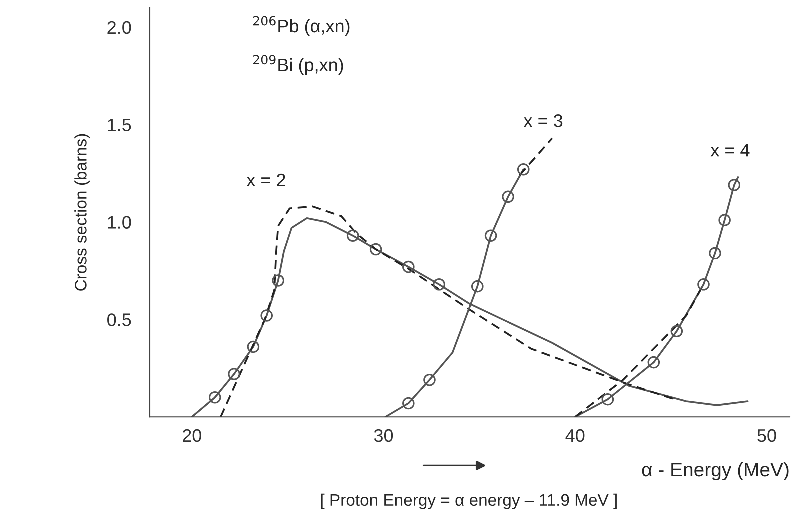 The height and width of the screenshot is (528, 802). I want to click on x-tick-label: 40, so click(575, 435).